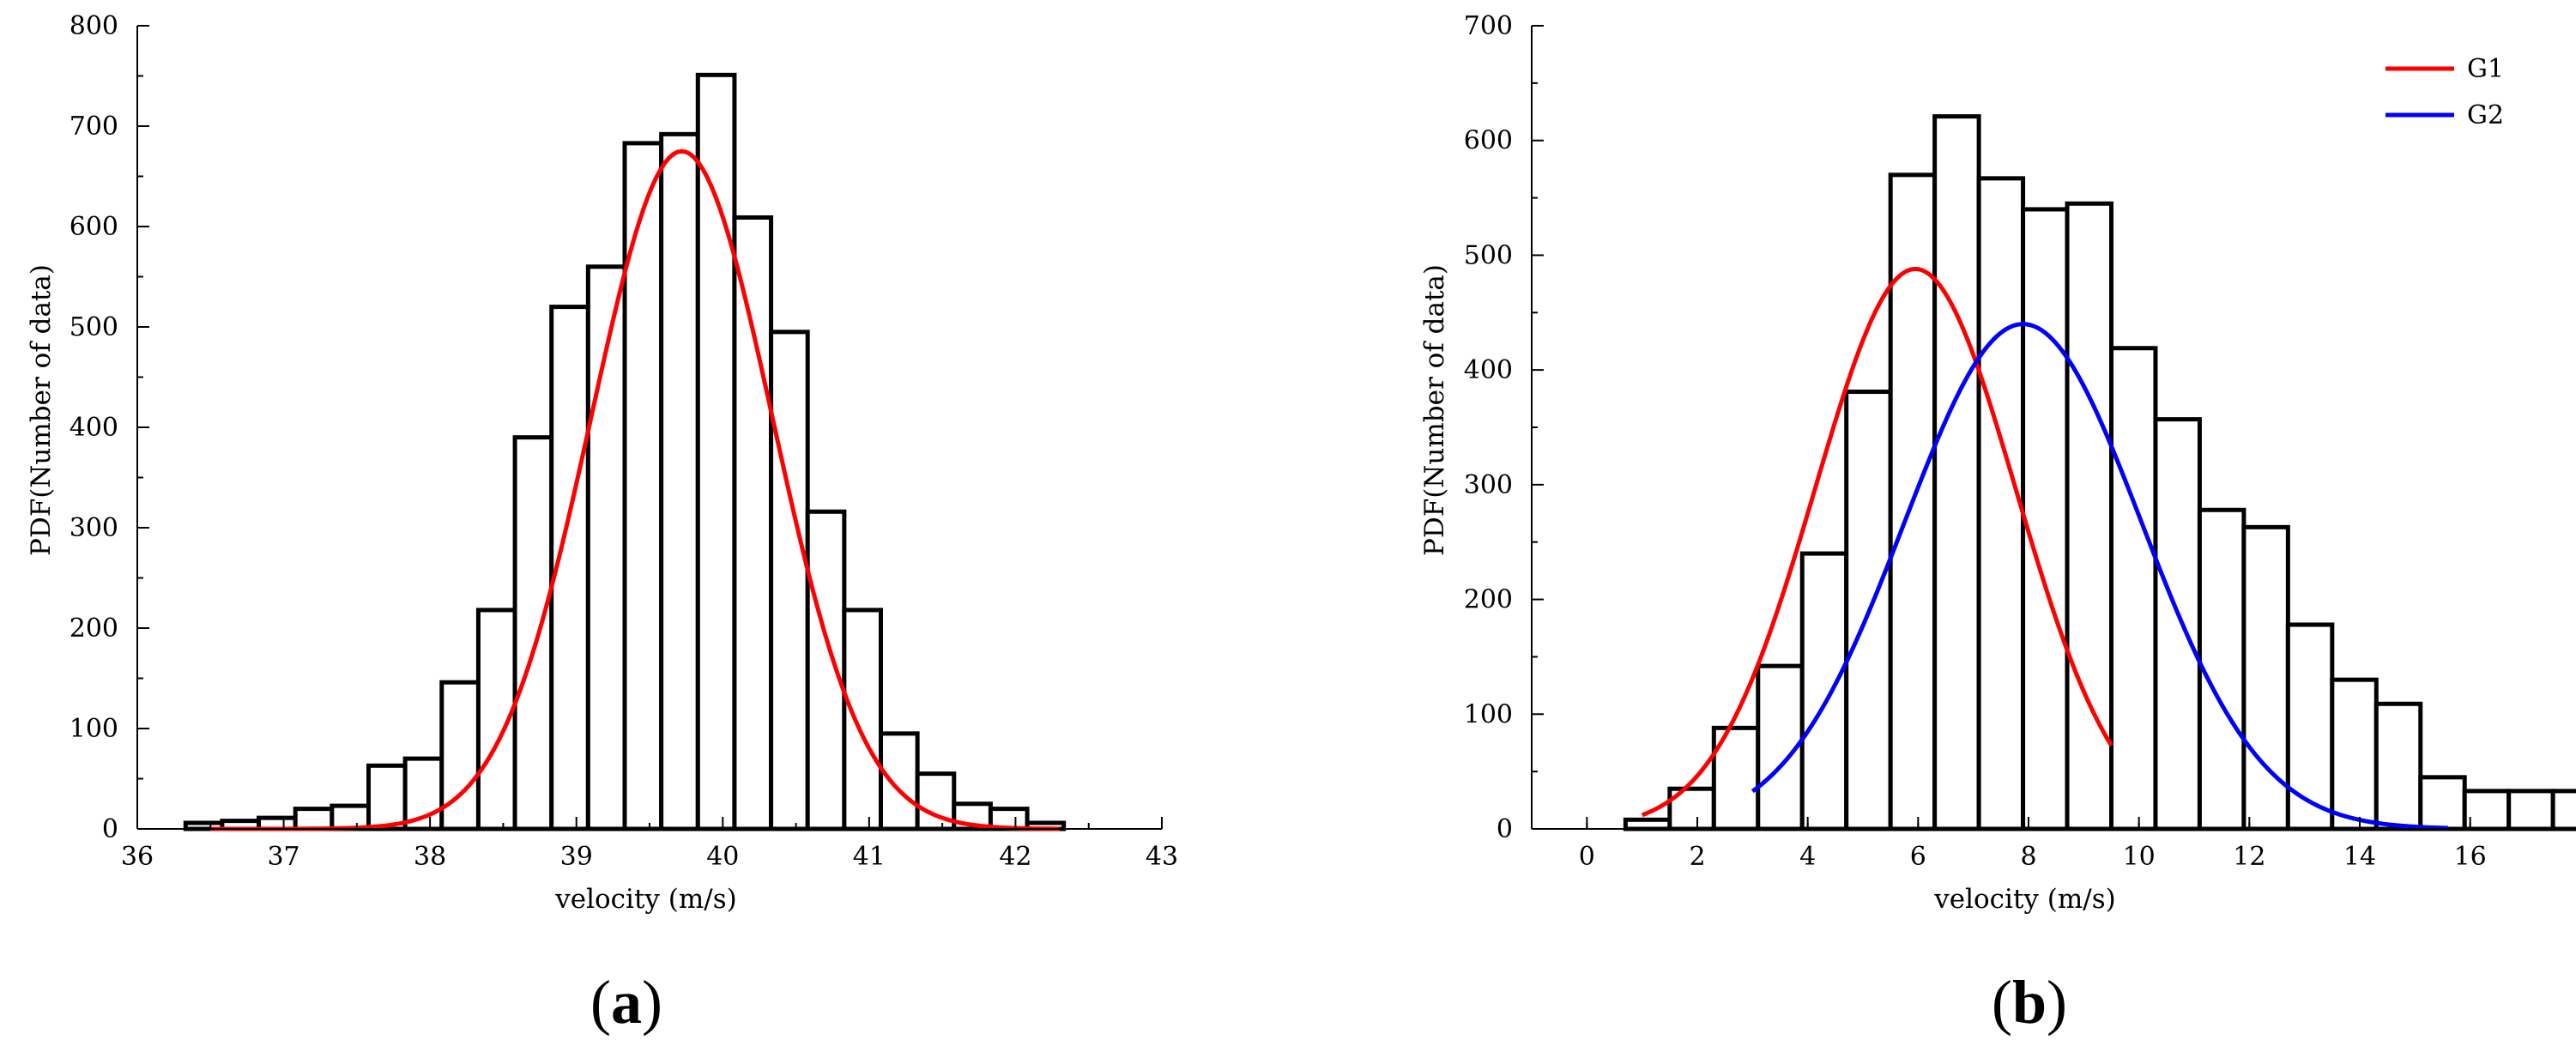  I want to click on panel-b-label-letter: b, so click(2029, 1003).